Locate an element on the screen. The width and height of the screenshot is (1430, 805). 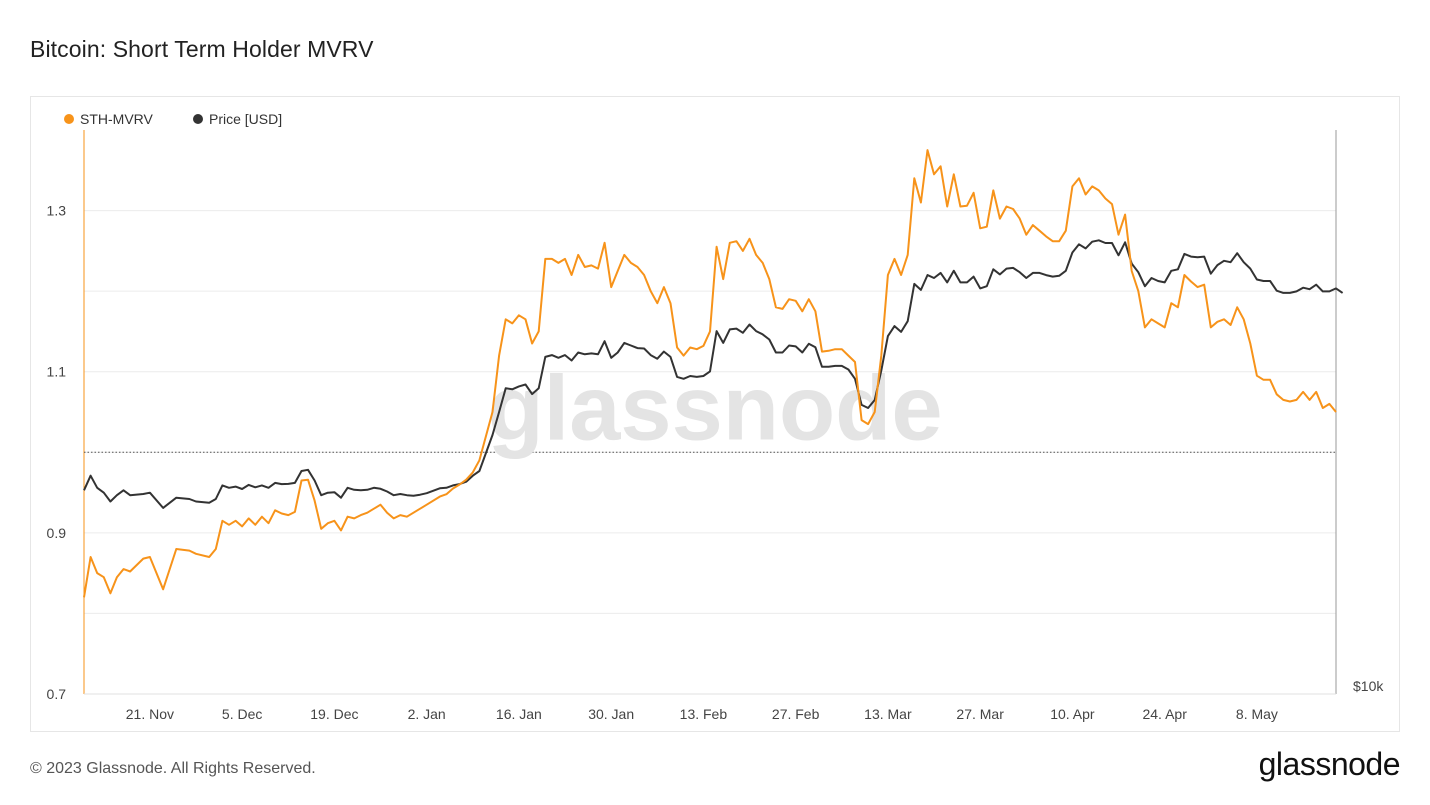
x-tick-label: 19. Dec is located at coordinates (334, 714).